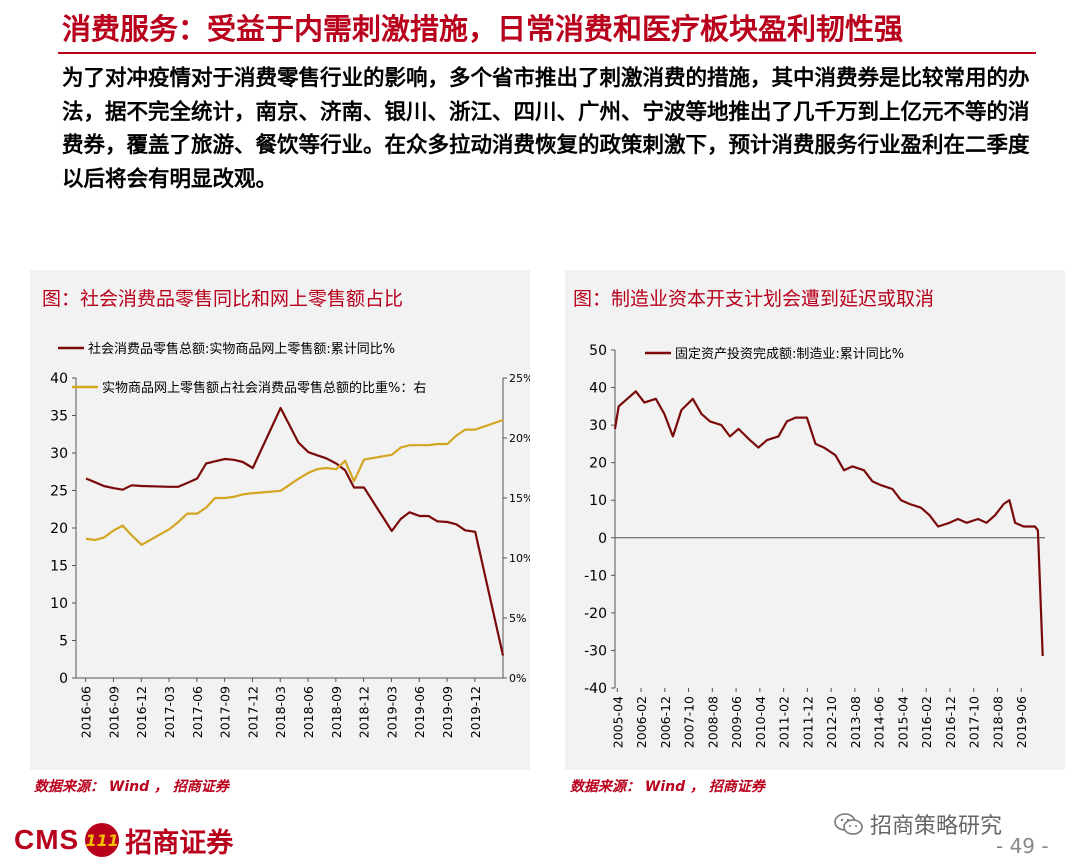 This screenshot has width=1080, height=864. I want to click on legend-label-2: 实物商品网上零售额占社会消费品零售总额的比重%：右, so click(264, 388).